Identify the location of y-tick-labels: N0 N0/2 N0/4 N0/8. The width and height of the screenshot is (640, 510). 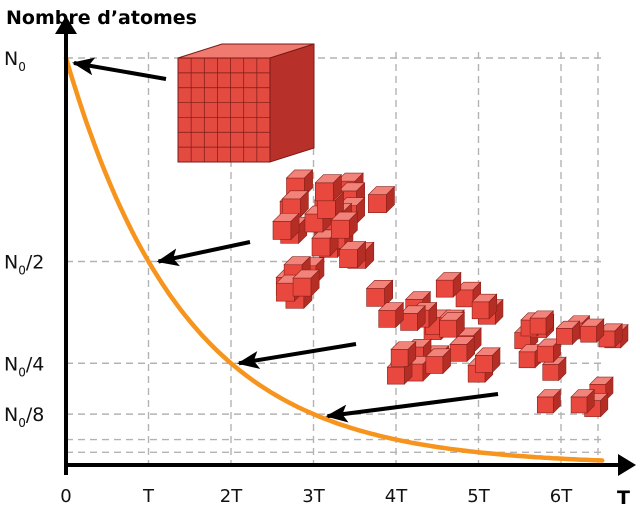
(24, 239).